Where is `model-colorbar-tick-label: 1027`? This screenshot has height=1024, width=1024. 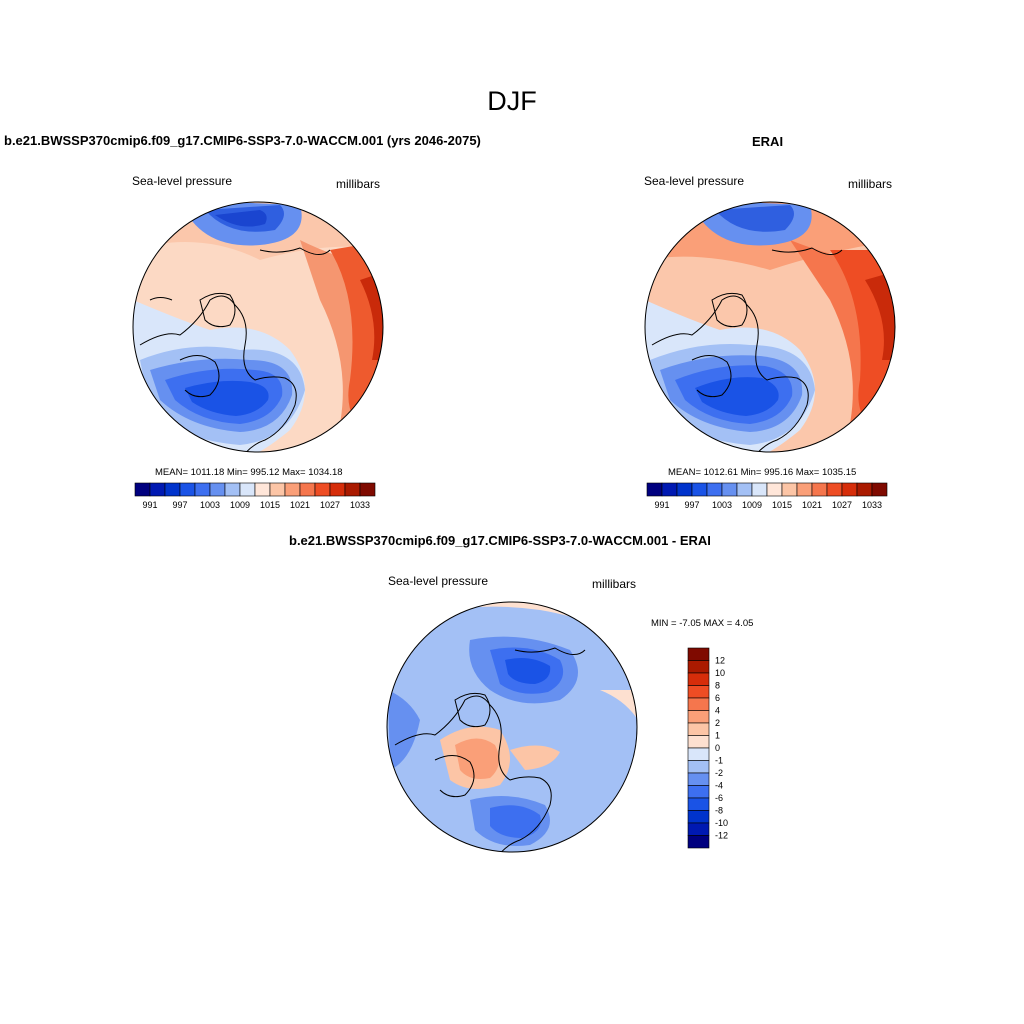
model-colorbar-tick-label: 1027 is located at coordinates (330, 505).